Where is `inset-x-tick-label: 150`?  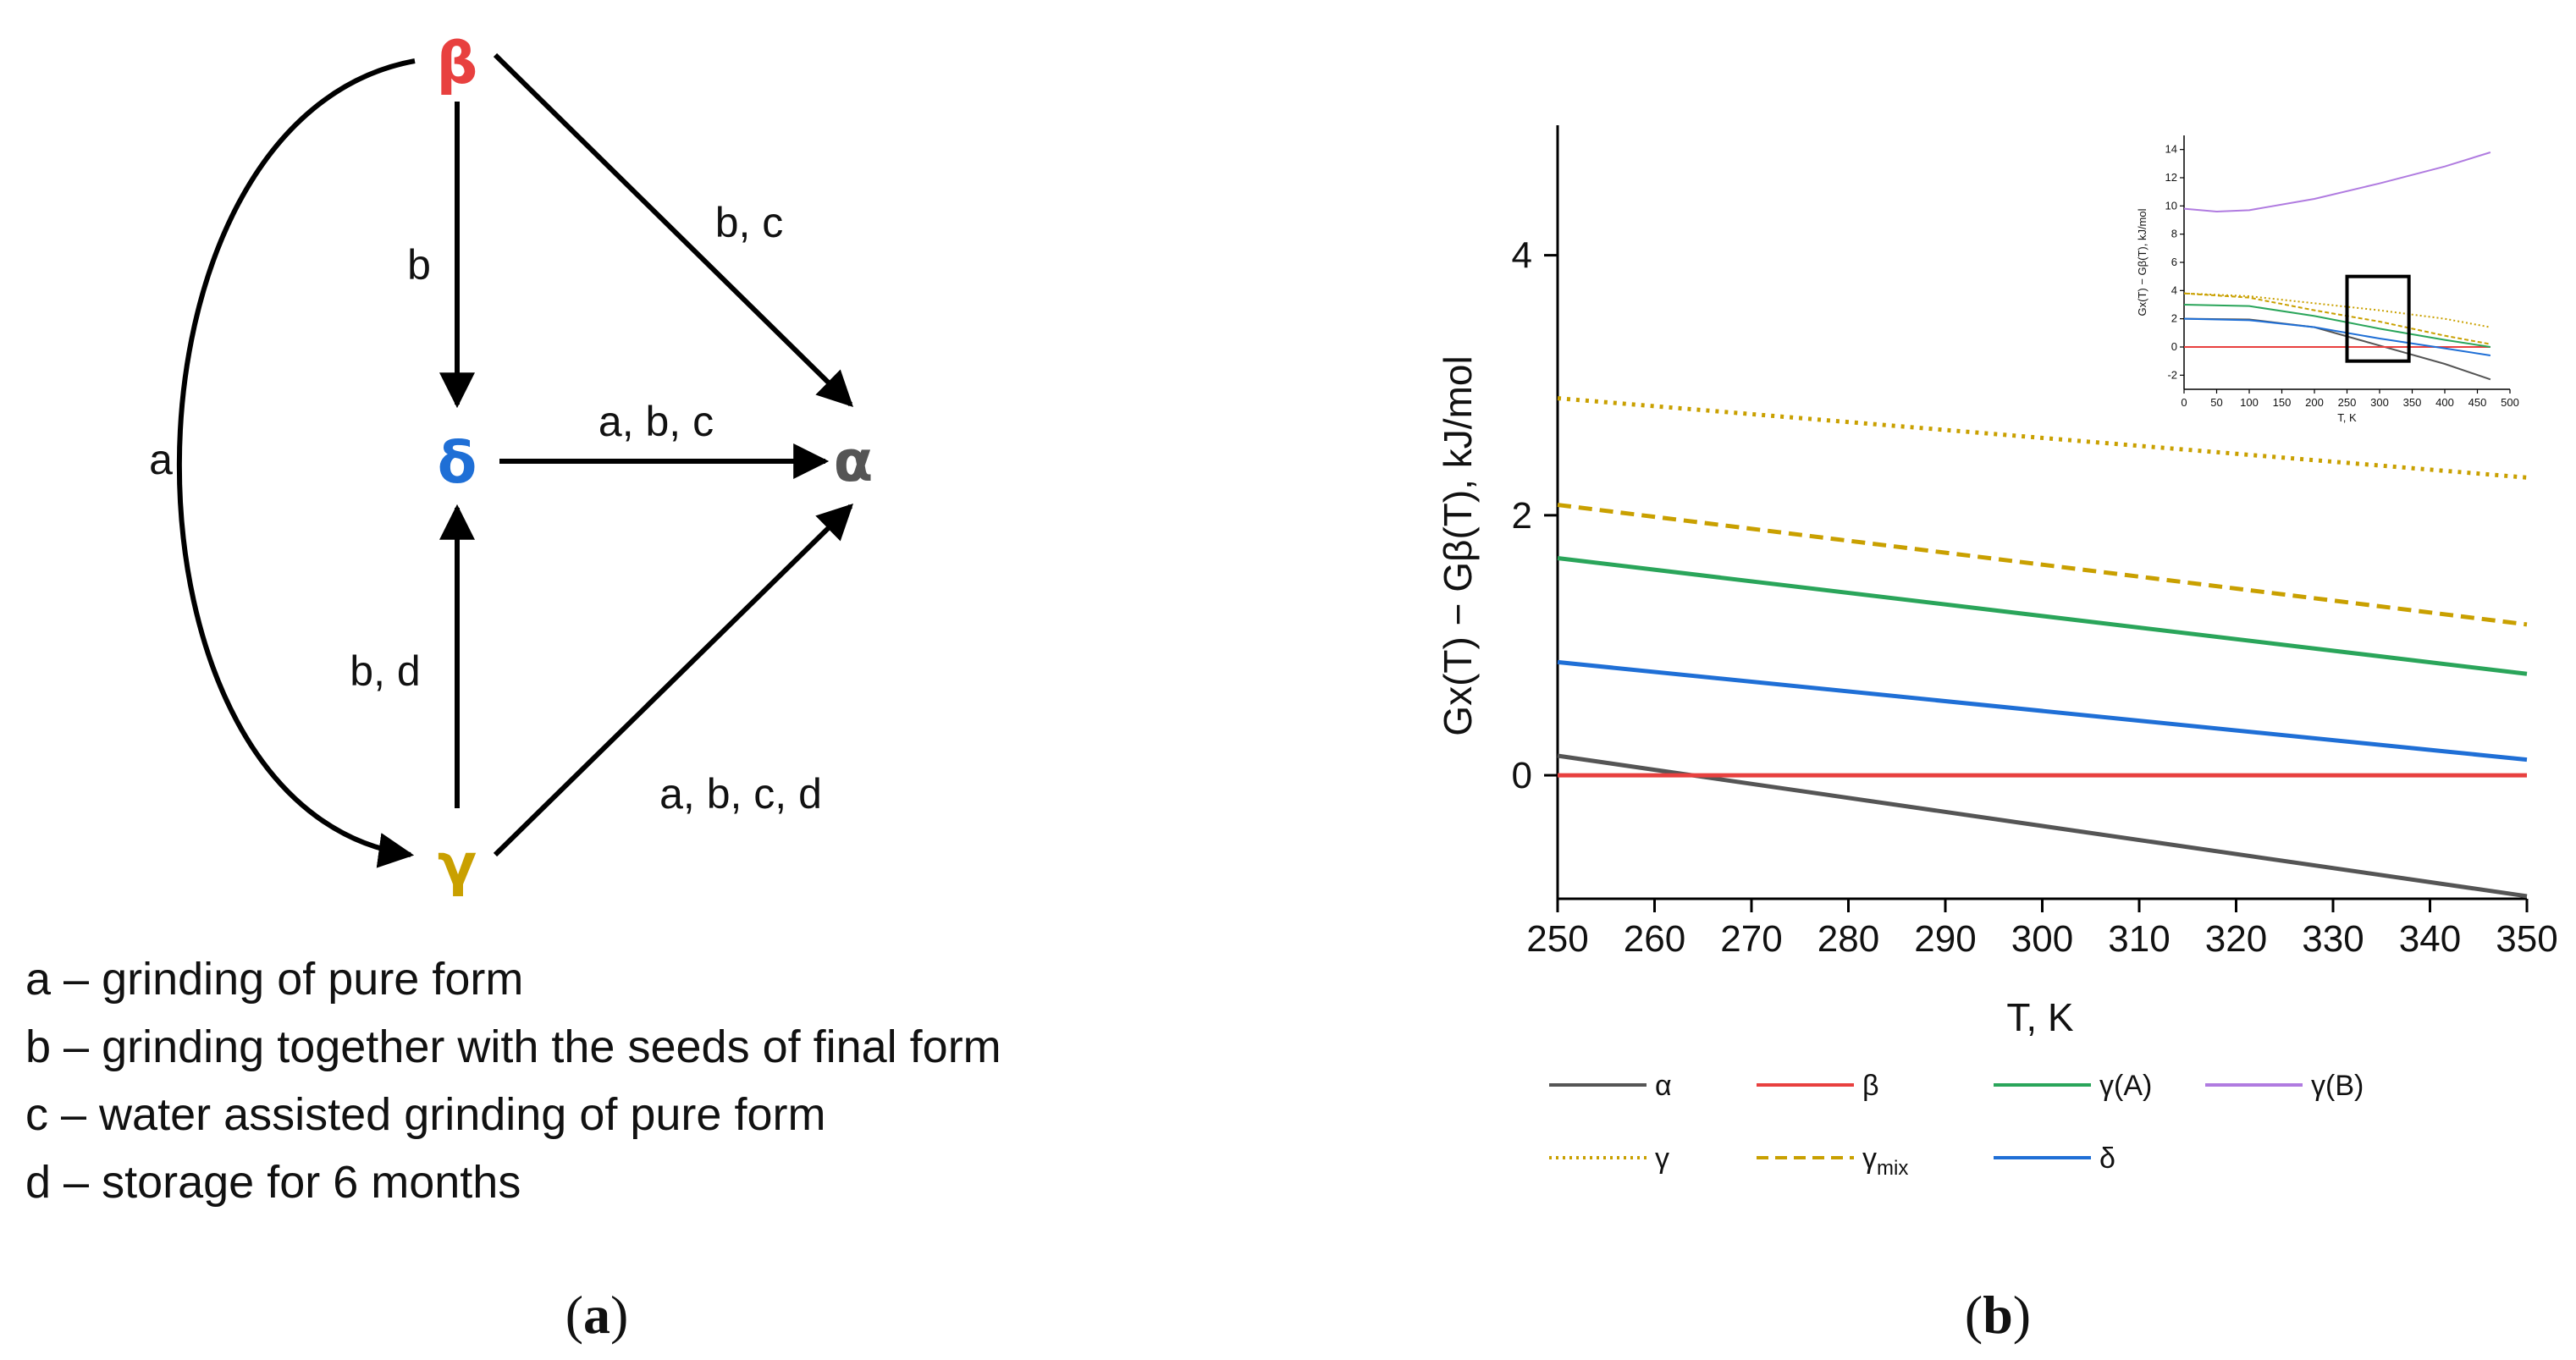
inset-x-tick-label: 150 is located at coordinates (2282, 402).